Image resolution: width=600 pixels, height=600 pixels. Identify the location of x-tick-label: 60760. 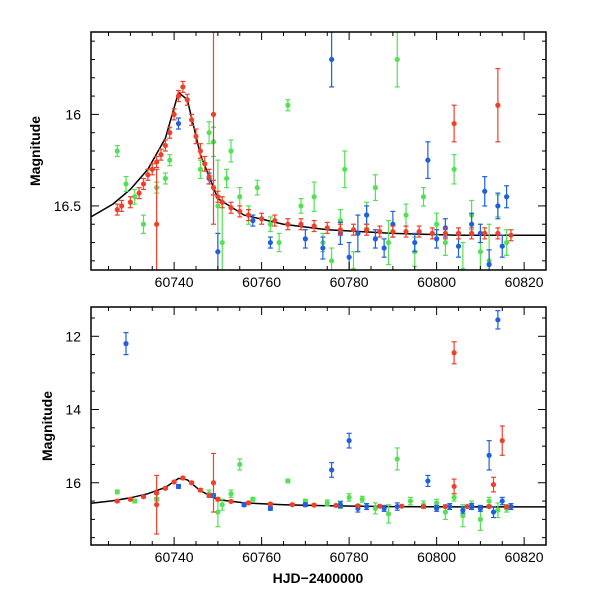
(261, 557).